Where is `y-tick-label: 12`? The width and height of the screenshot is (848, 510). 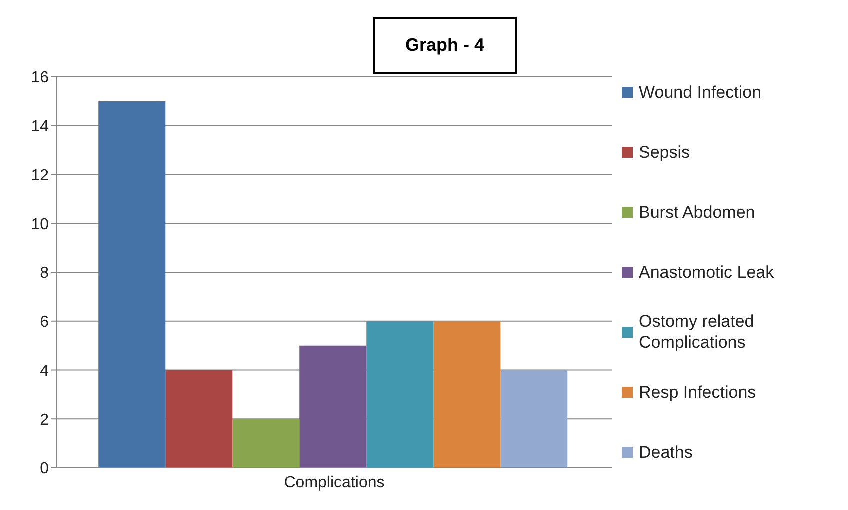
y-tick-label: 12 is located at coordinates (40, 175).